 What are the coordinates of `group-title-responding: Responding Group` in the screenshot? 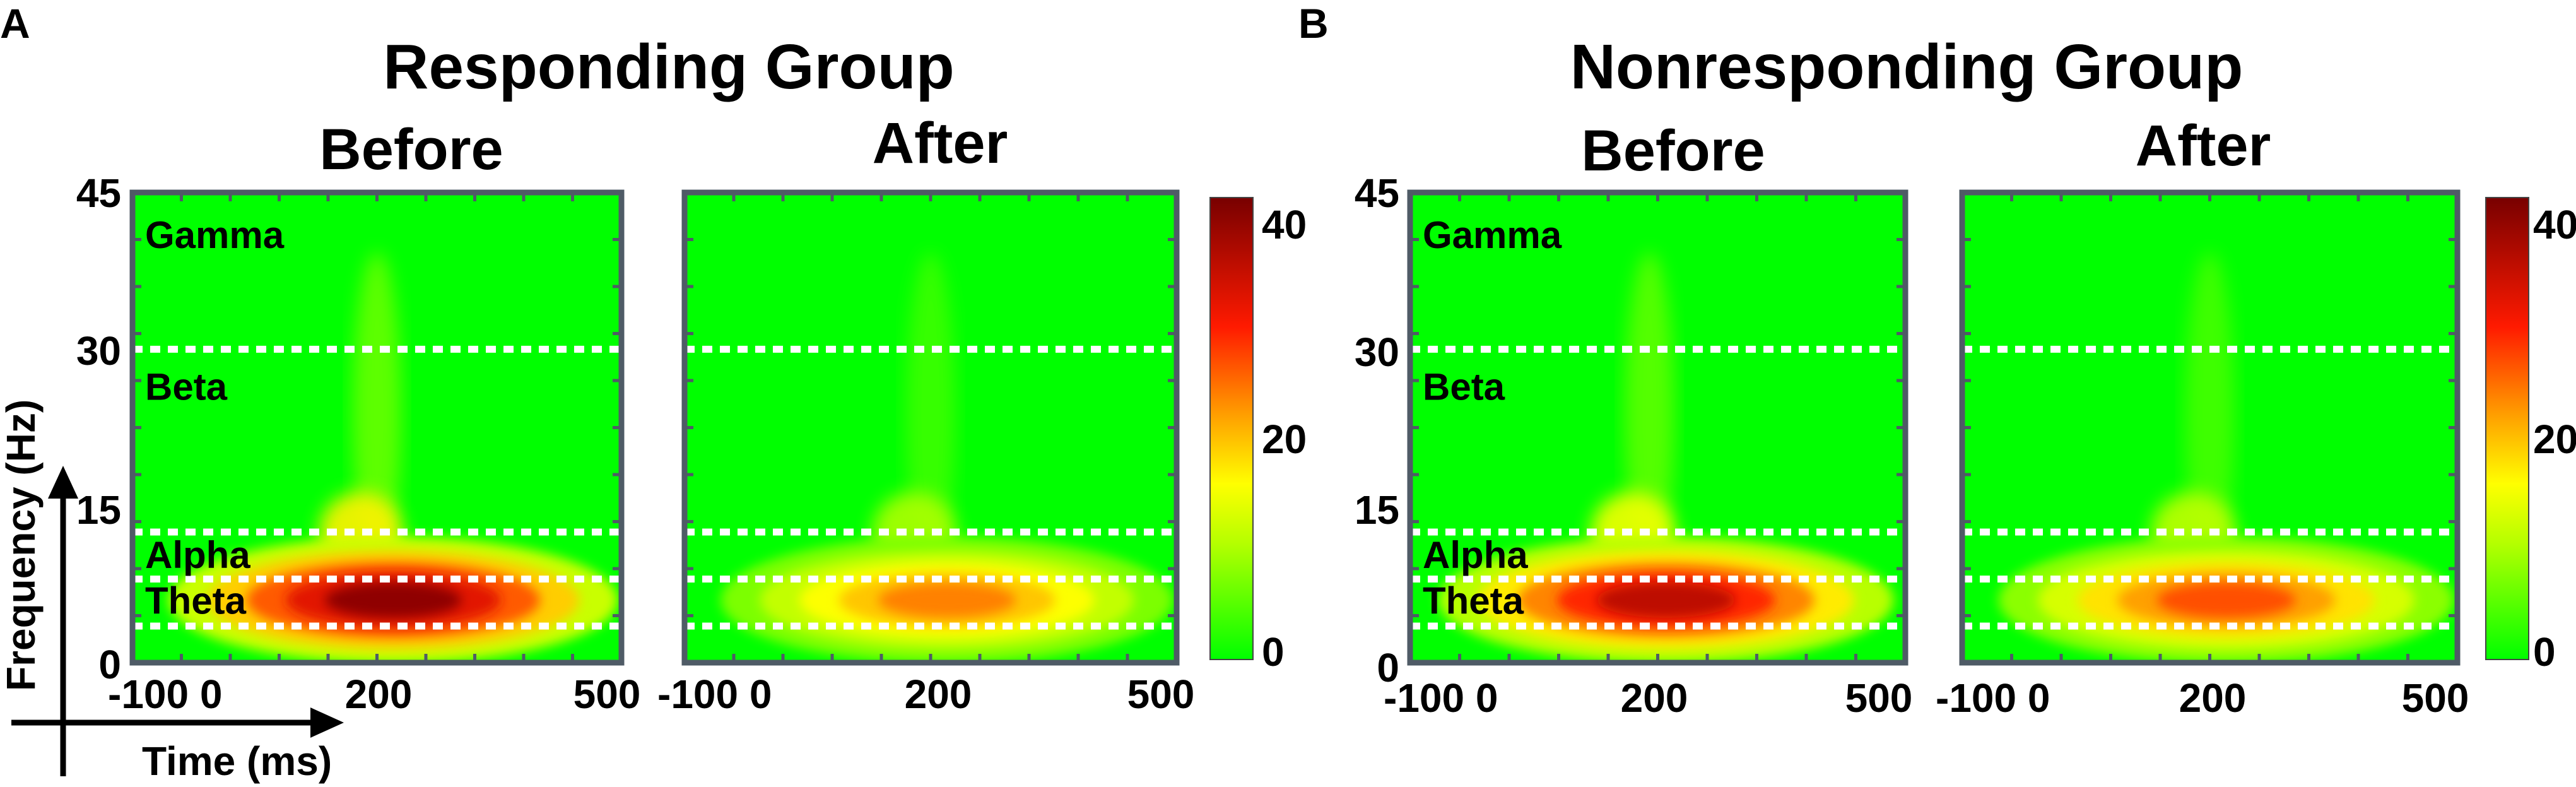 It's located at (668, 67).